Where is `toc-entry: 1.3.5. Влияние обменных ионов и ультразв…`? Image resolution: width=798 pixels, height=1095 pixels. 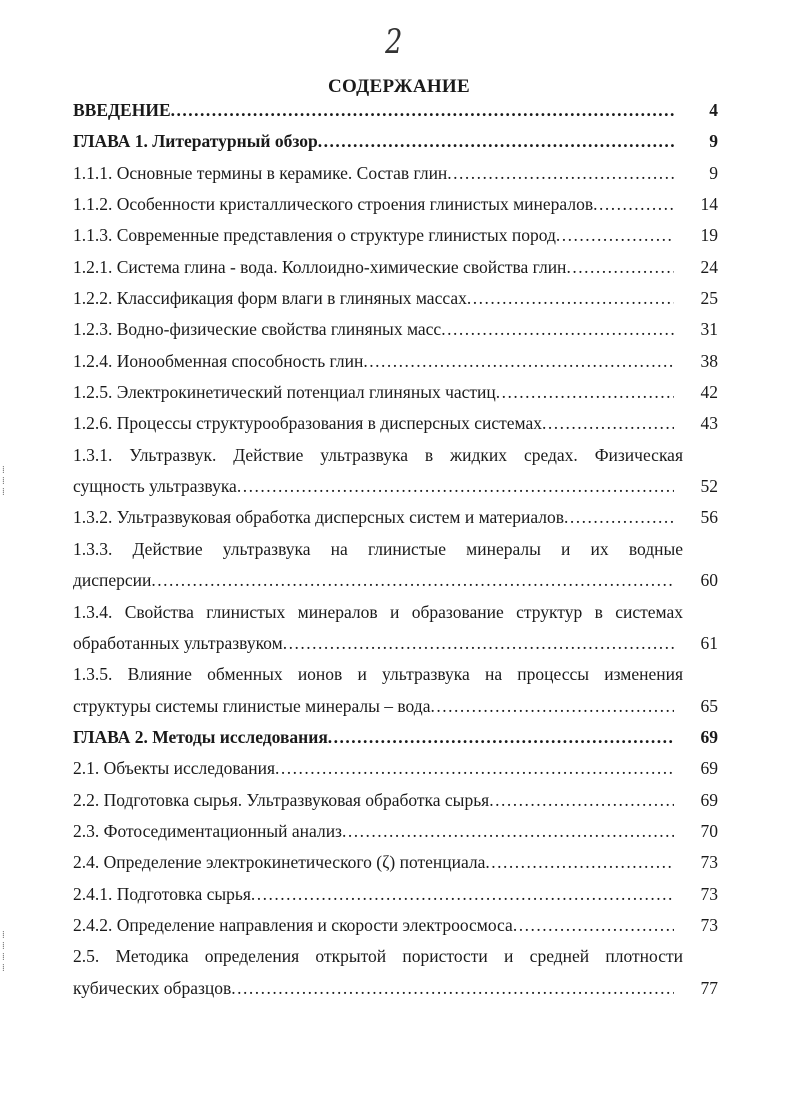 toc-entry: 1.3.5. Влияние обменных ионов и ультразв… is located at coordinates (395, 674).